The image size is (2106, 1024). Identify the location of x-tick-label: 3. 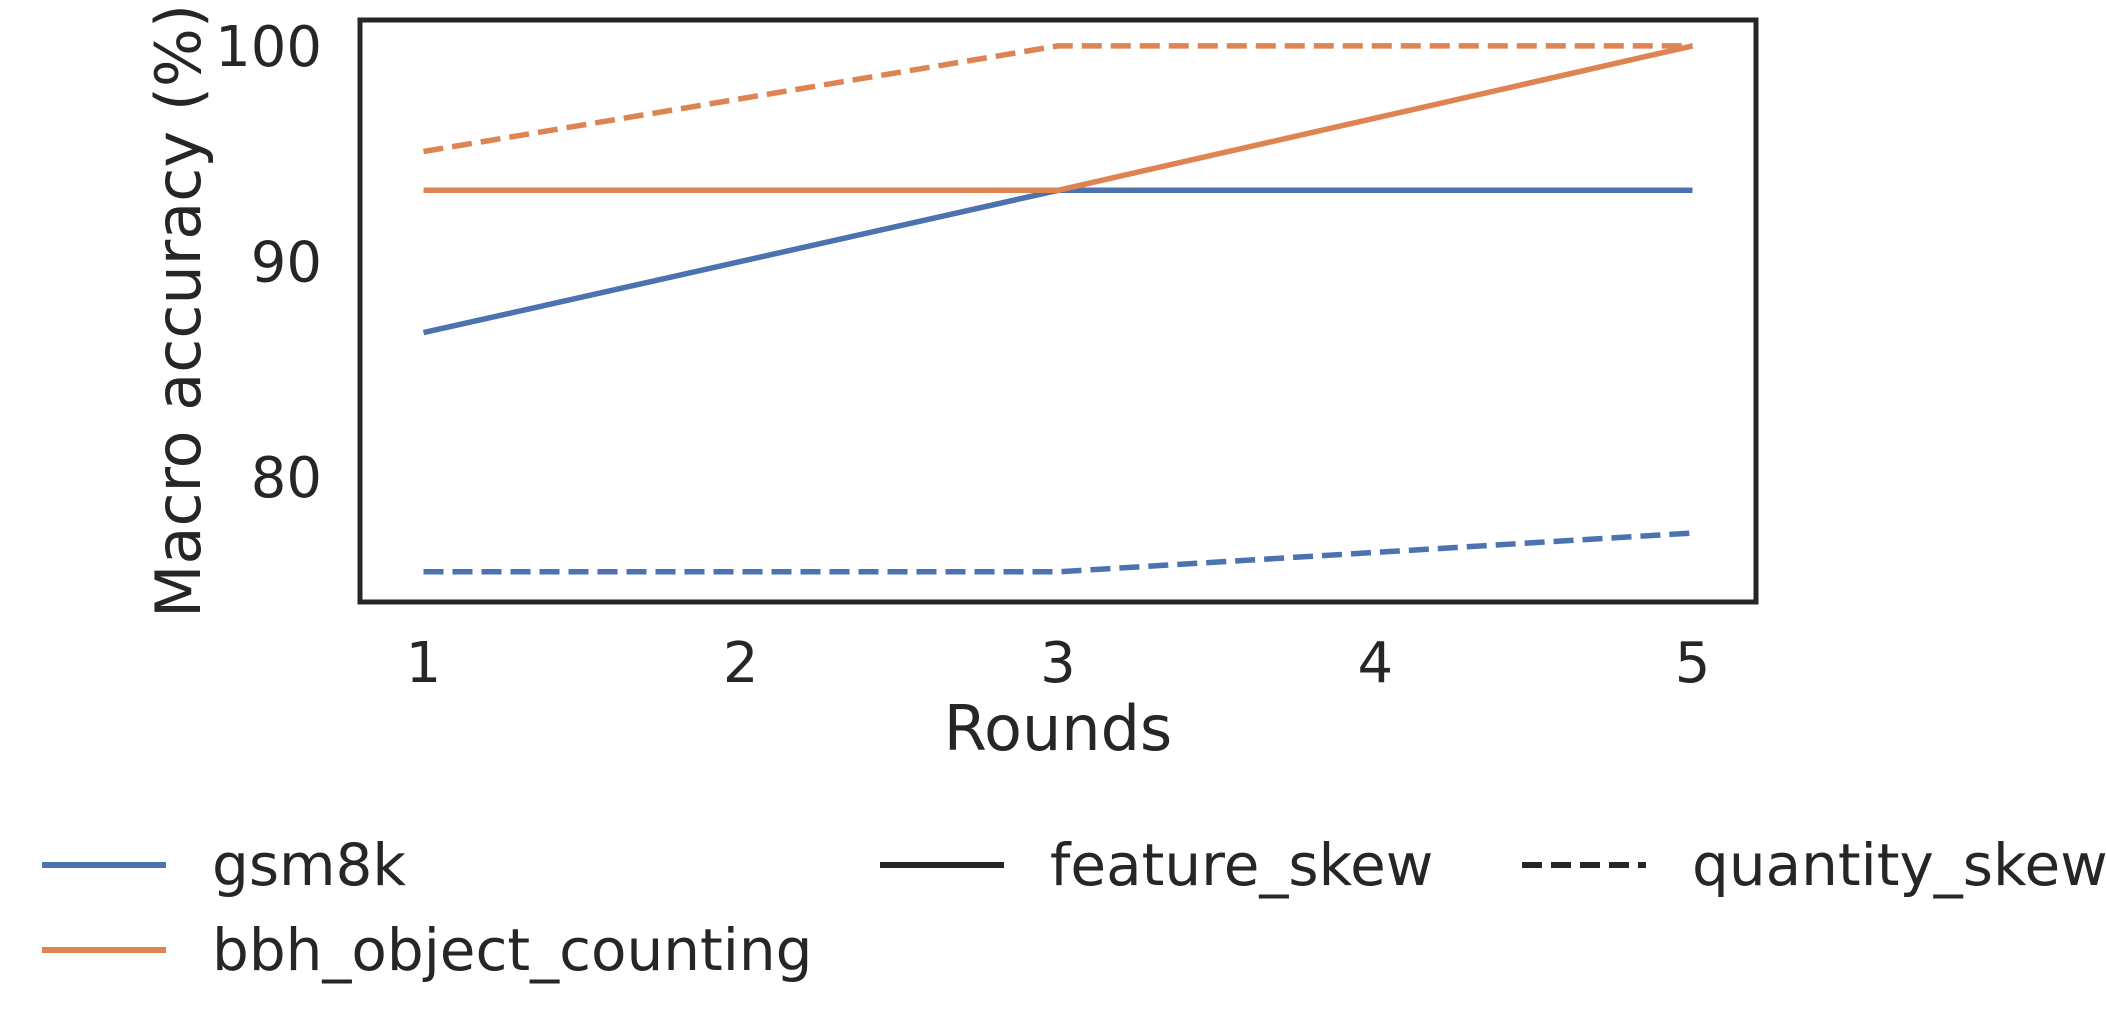
(1058, 663).